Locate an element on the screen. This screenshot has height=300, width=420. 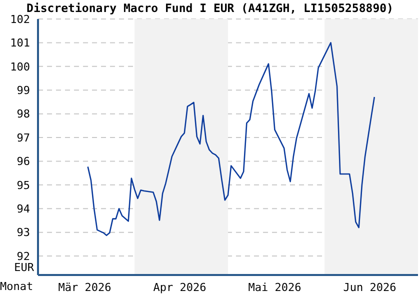
x-axis-title: Monat is located at coordinates (17, 286).